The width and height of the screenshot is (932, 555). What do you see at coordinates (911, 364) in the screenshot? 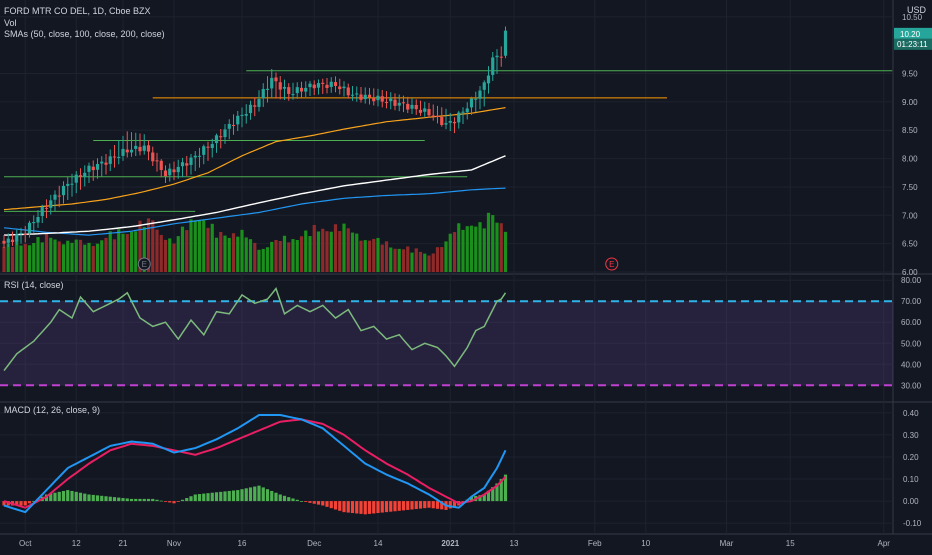
I see `rsi-tick-label: 40.00` at bounding box center [911, 364].